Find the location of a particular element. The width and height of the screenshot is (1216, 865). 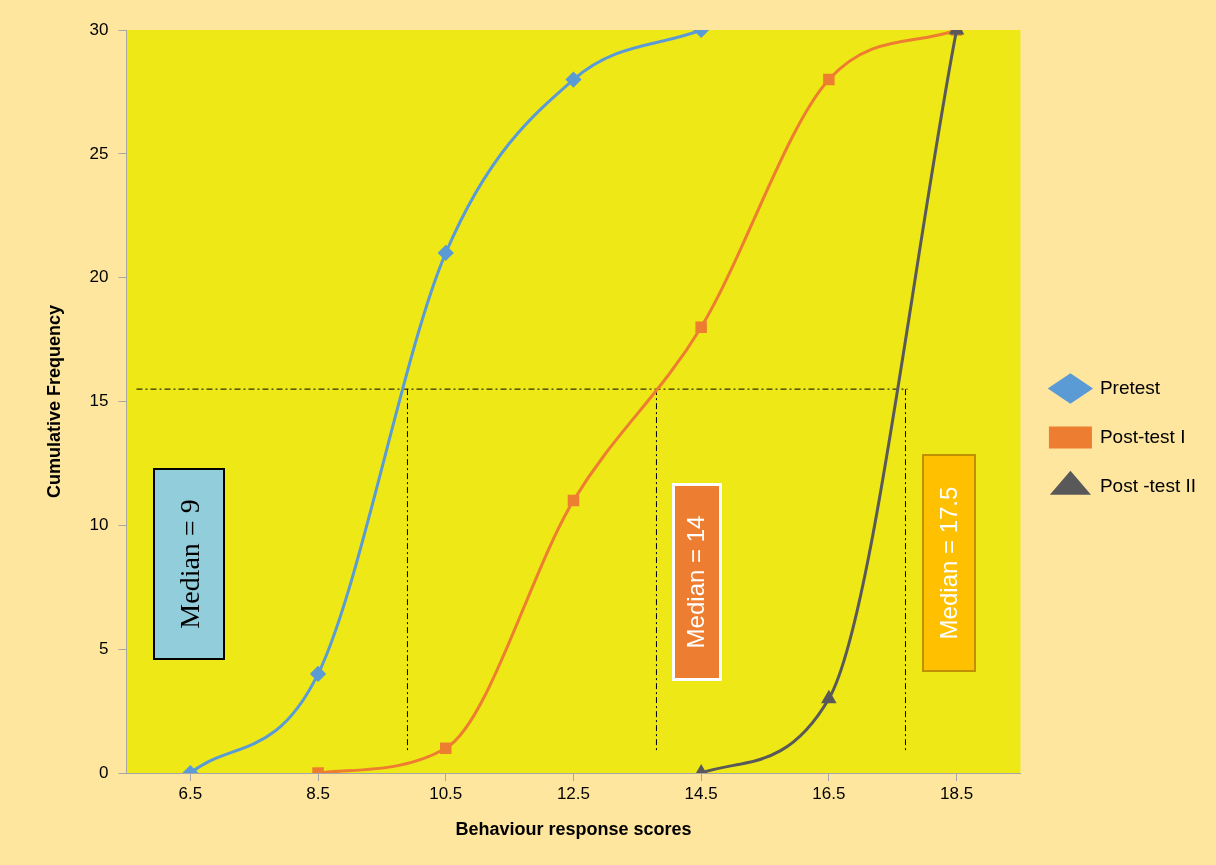

annotation: Median = 9 is located at coordinates (189, 564).